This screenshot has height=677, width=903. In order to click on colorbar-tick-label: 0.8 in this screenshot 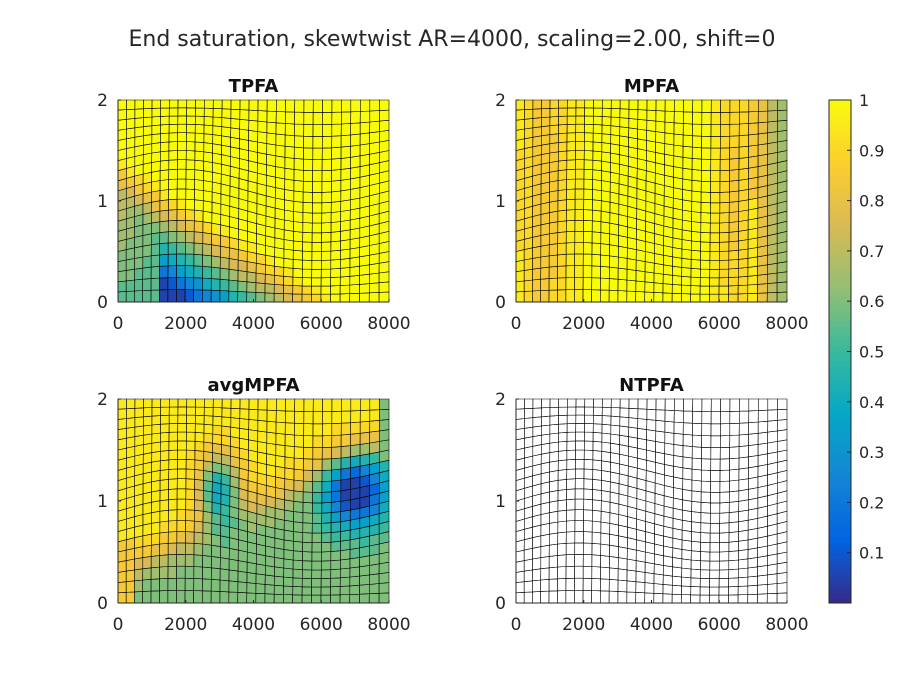, I will do `click(871, 201)`.